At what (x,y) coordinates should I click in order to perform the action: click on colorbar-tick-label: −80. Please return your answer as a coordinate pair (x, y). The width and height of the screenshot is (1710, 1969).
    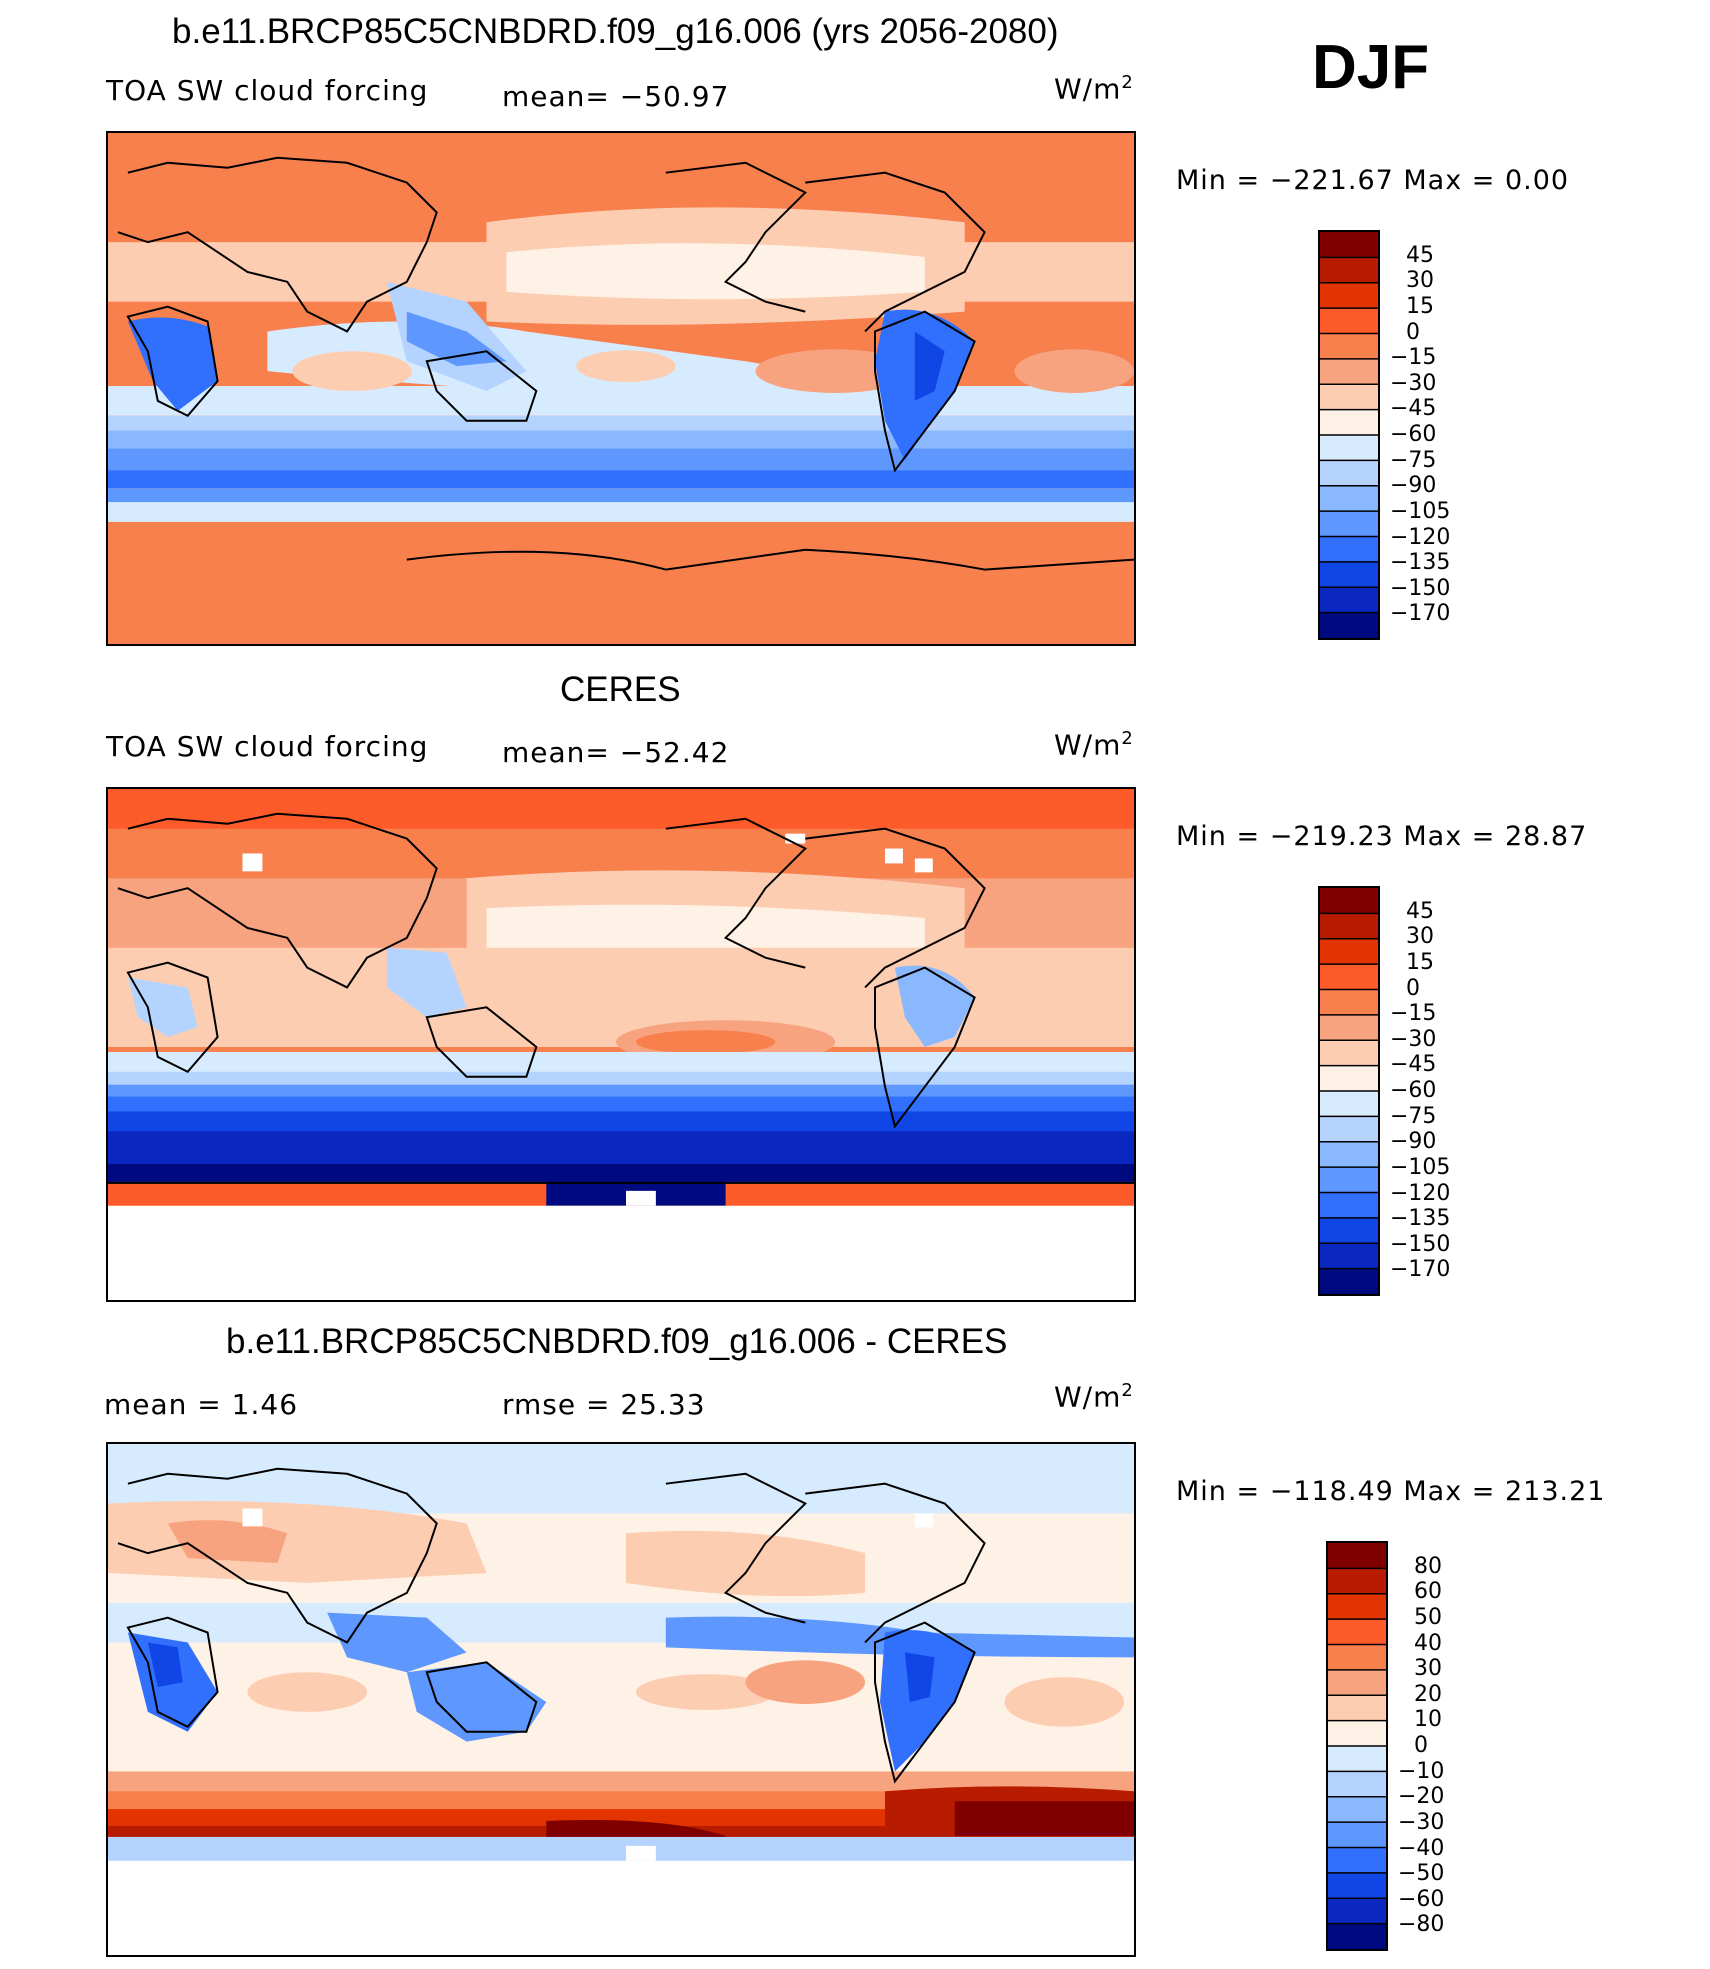
    Looking at the image, I should click on (1421, 1925).